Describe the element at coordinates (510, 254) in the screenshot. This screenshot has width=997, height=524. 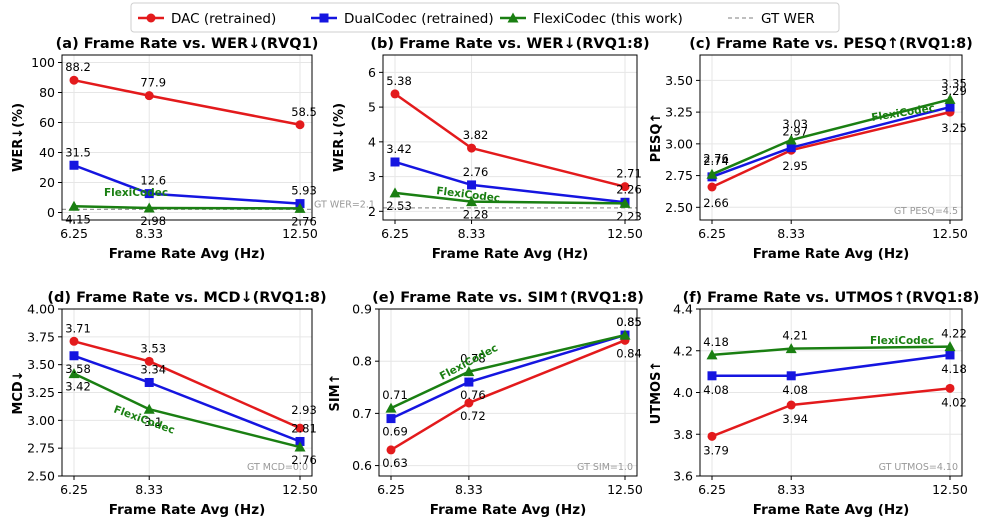
I see `panel-b-xlabel: Frame Rate Avg (Hz)` at that location.